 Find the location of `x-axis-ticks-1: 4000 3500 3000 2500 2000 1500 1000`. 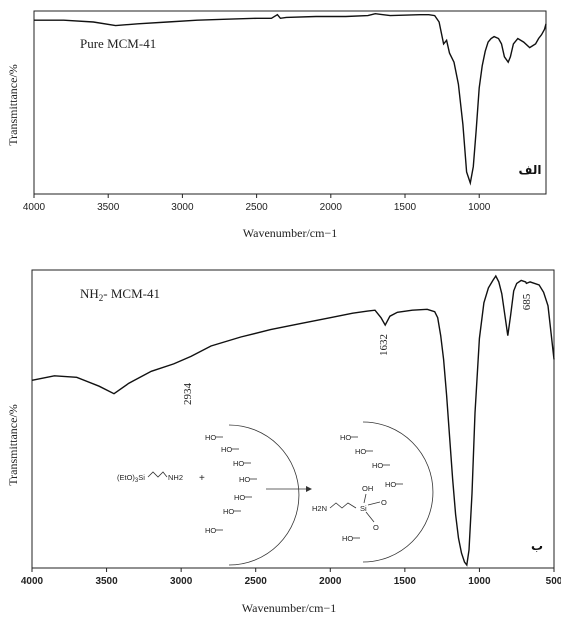

x-axis-ticks-1: 4000 3500 3000 2500 2000 1500 1000 is located at coordinates (257, 203).